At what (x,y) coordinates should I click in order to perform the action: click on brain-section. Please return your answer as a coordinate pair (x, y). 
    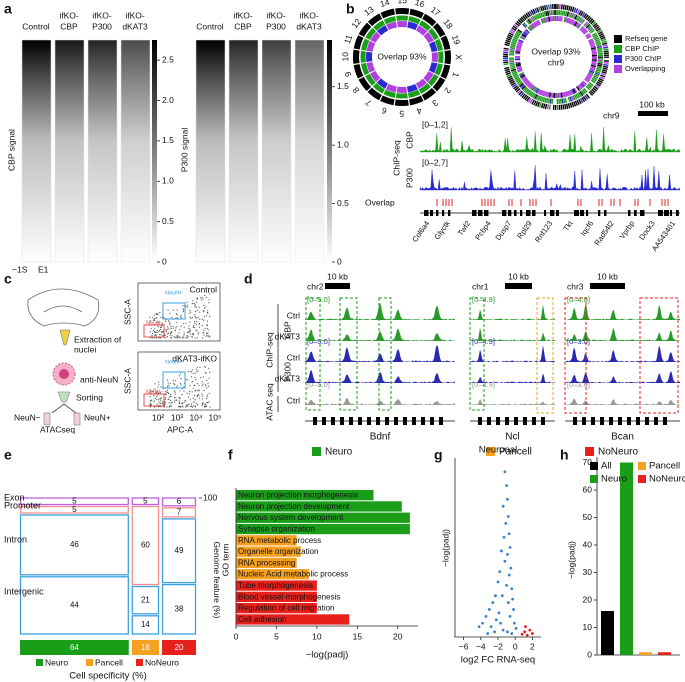
    Looking at the image, I should click on (63, 307).